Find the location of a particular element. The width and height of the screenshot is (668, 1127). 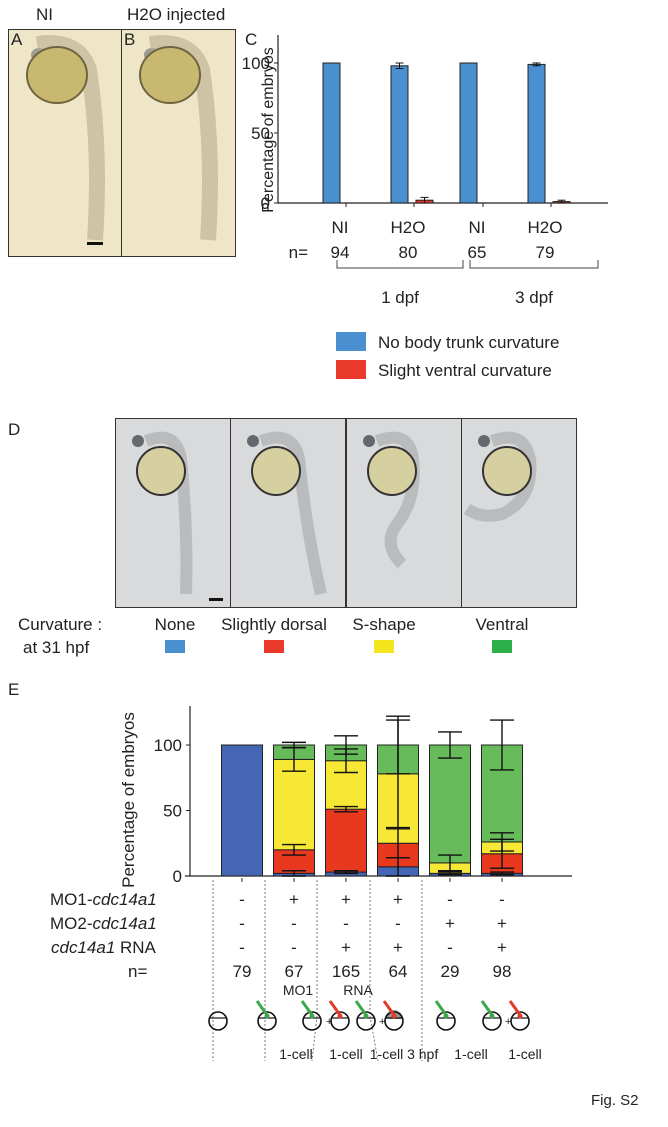

y-tick-label: 0 is located at coordinates (177, 876).